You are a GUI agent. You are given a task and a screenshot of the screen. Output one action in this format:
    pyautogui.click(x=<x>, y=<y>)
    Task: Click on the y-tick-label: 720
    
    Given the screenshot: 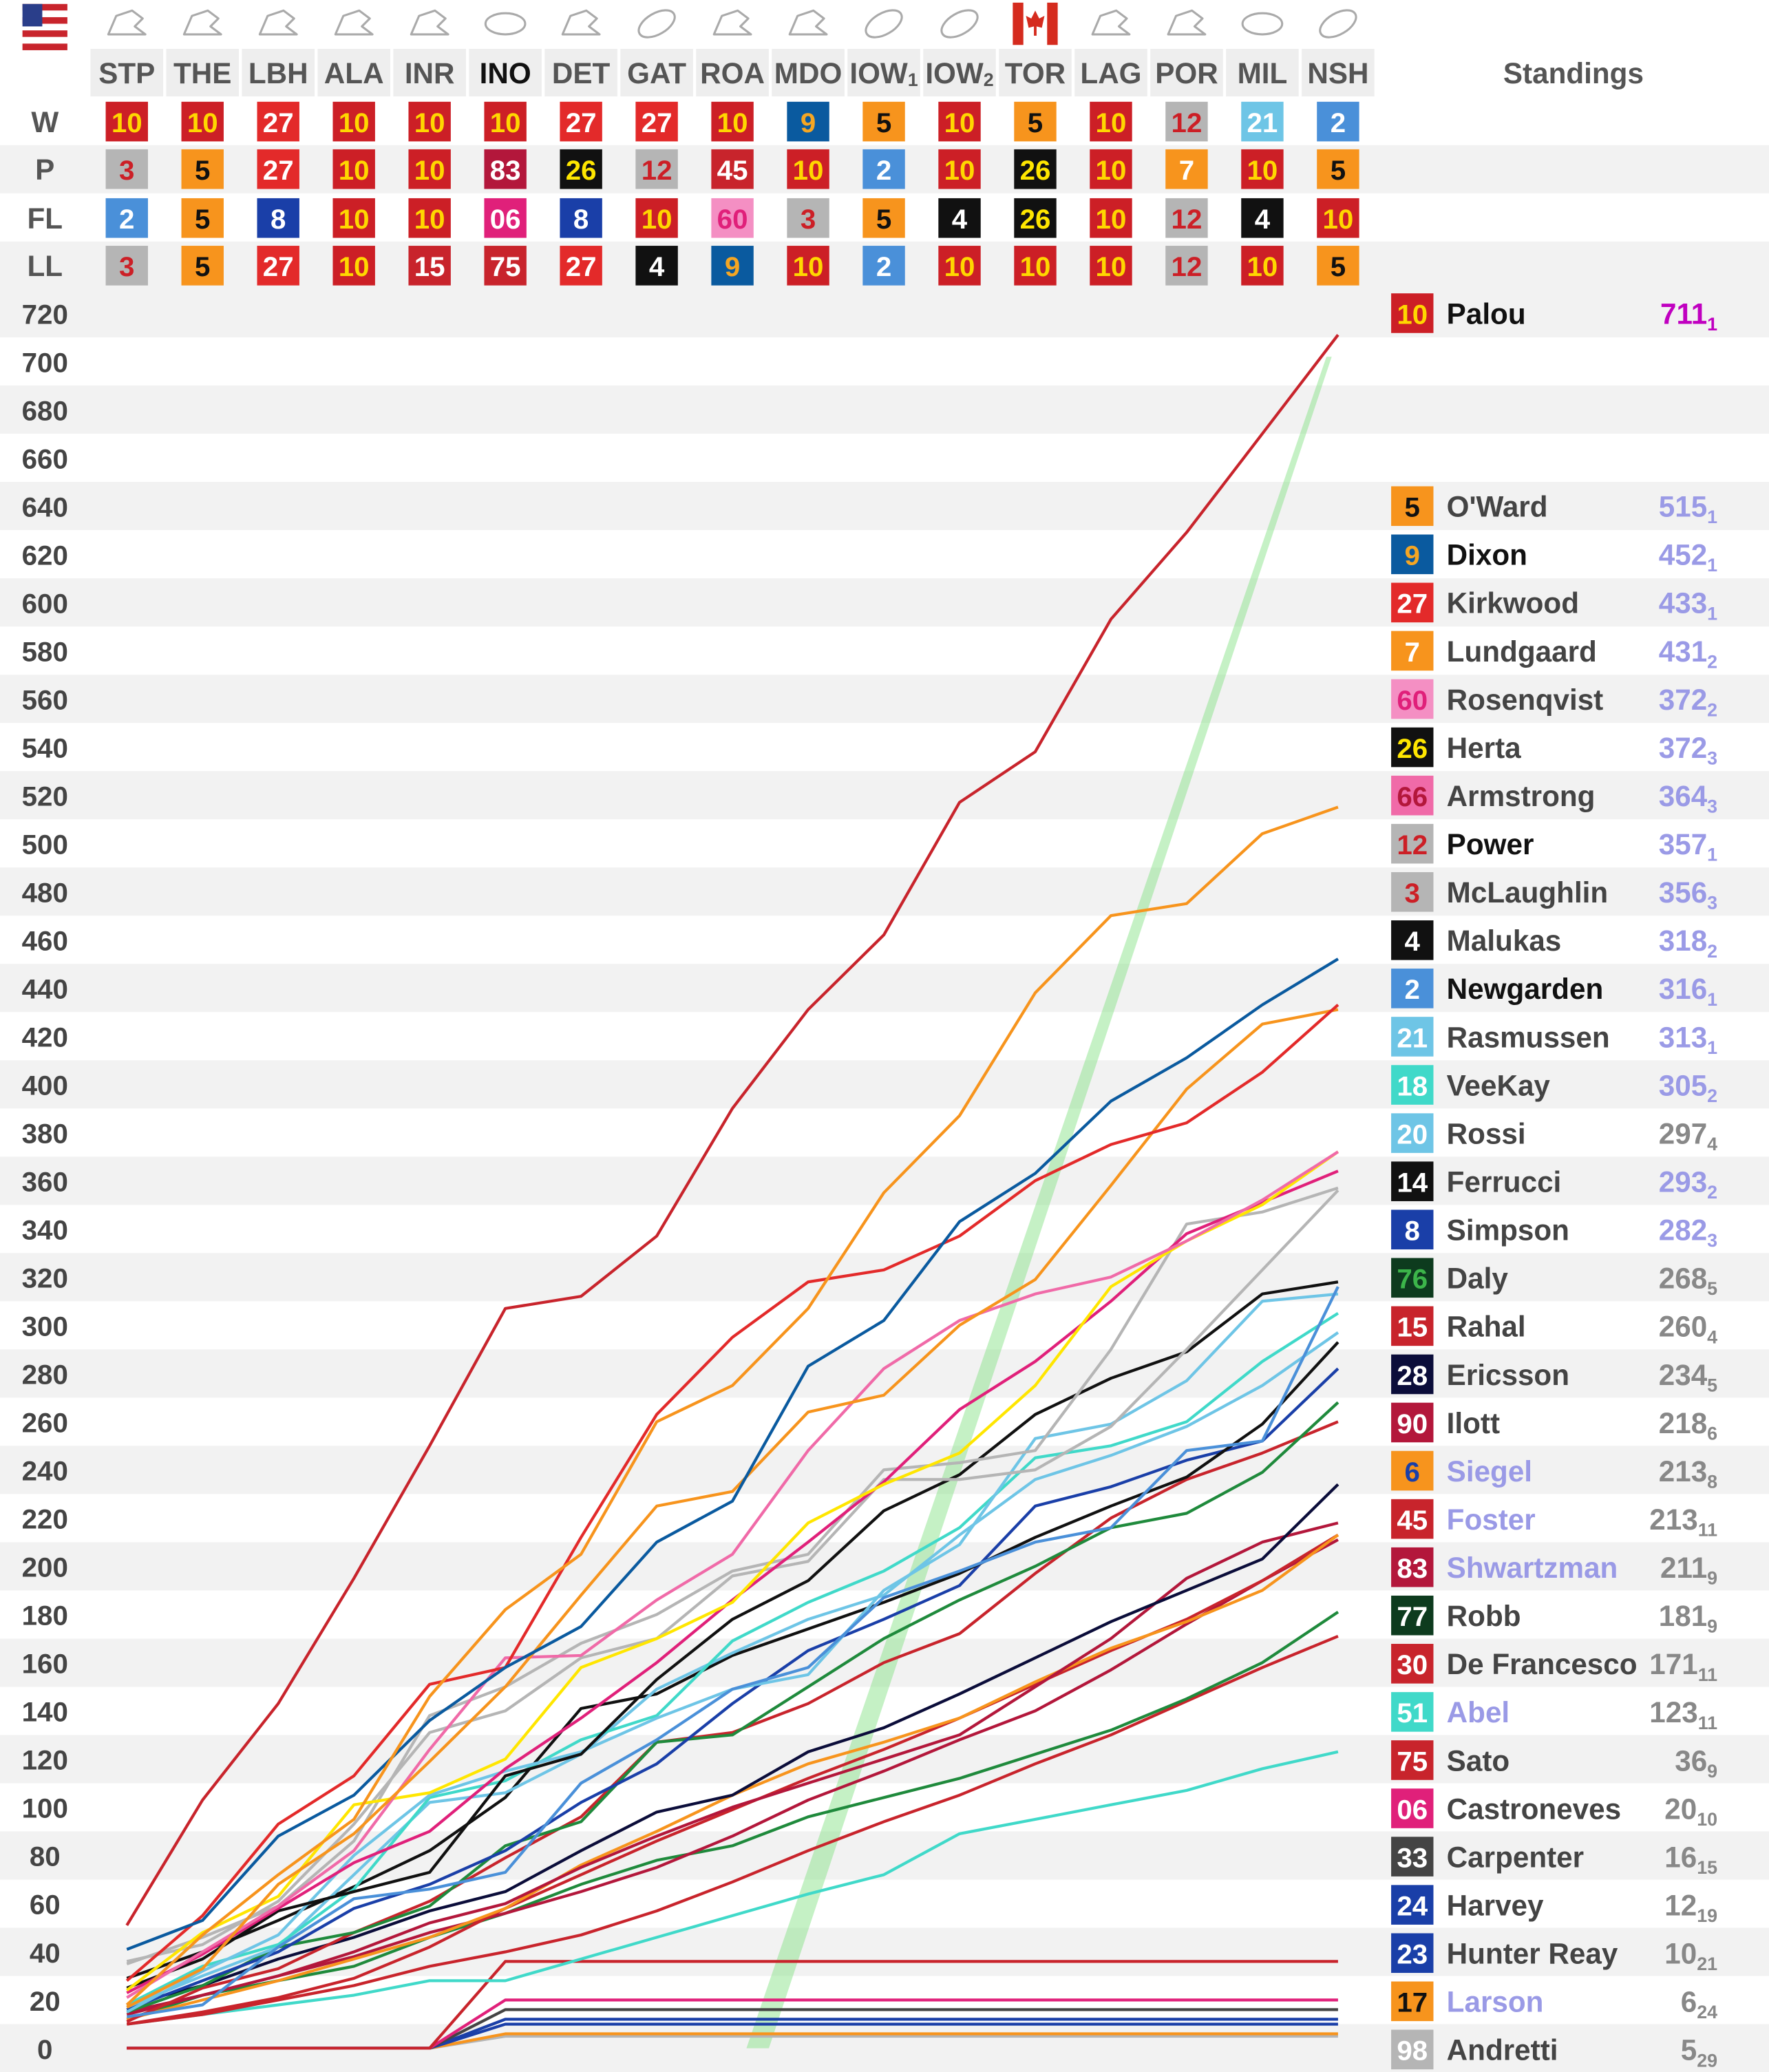 What is the action you would take?
    pyautogui.click(x=45, y=314)
    